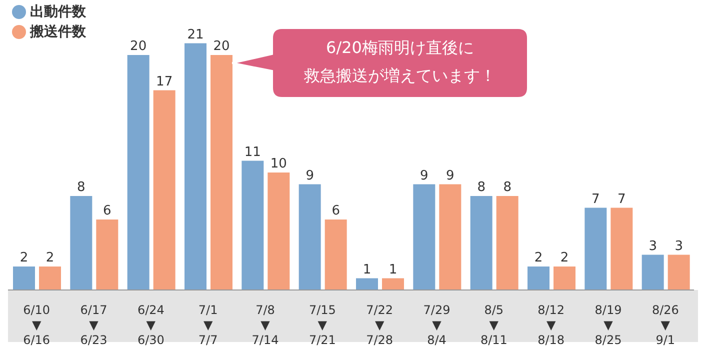 The image size is (704, 346). Describe the element at coordinates (164, 82) in the screenshot. I see `data-label: 17` at that location.